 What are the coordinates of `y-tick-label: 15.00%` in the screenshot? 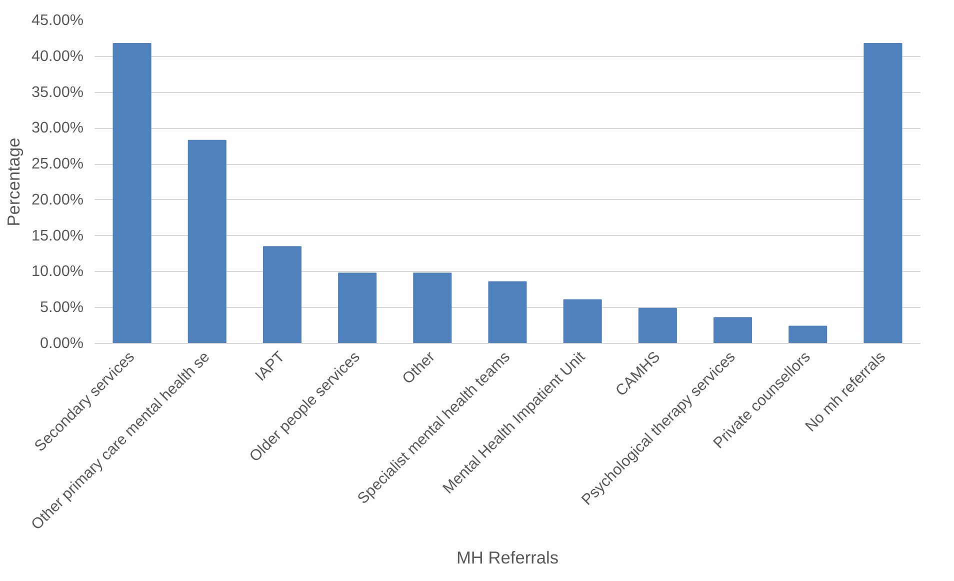 It's located at (58, 235).